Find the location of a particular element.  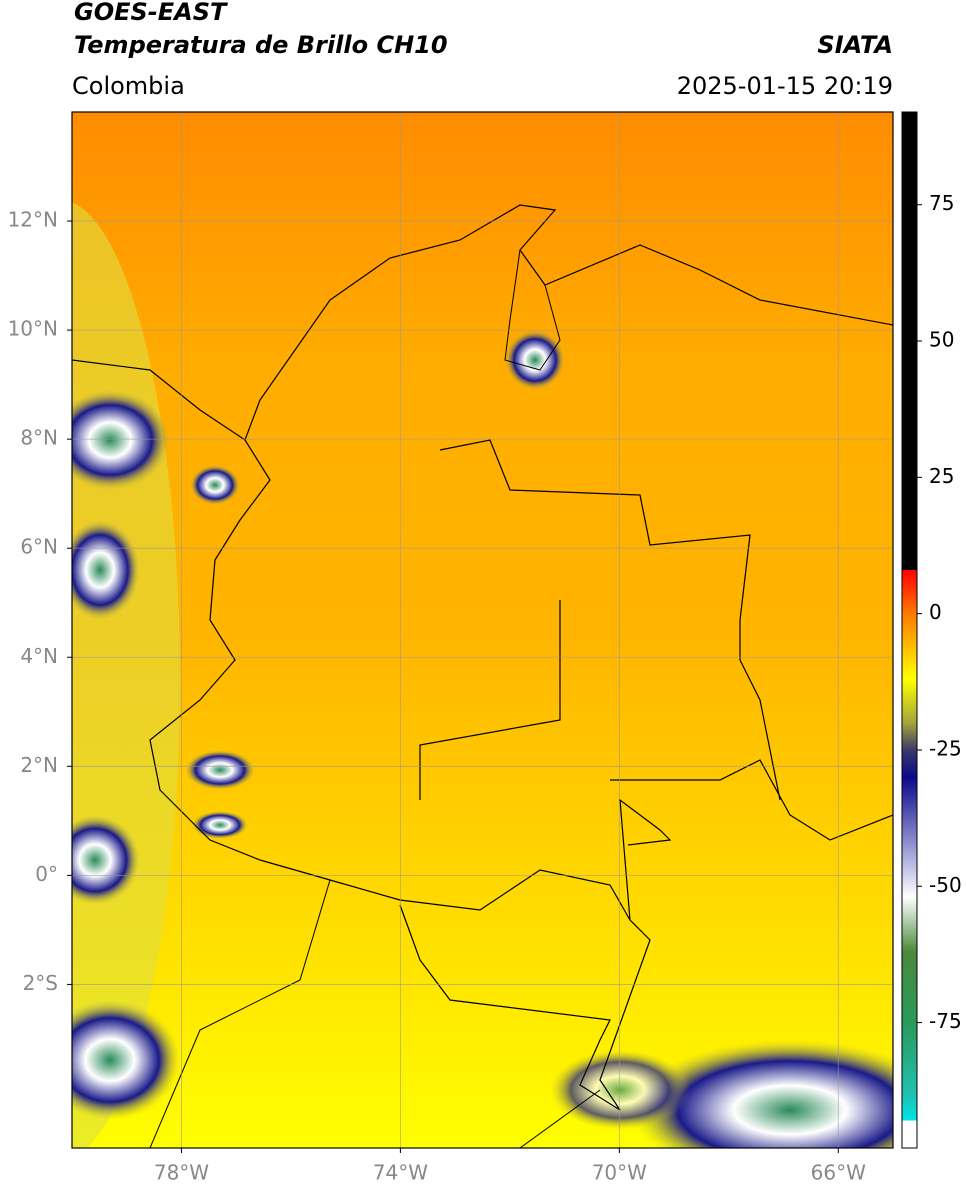

x-tick-label: 66°W is located at coordinates (838, 1173).